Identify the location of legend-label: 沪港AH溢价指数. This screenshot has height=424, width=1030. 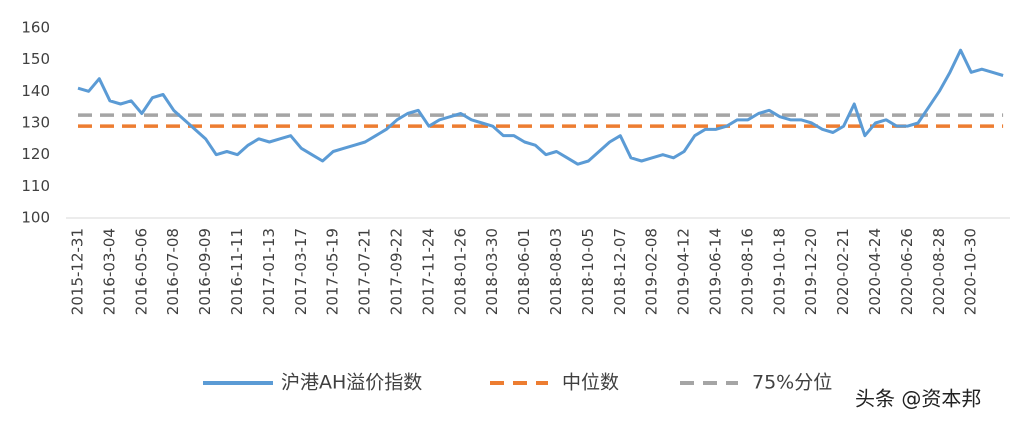
(351, 383).